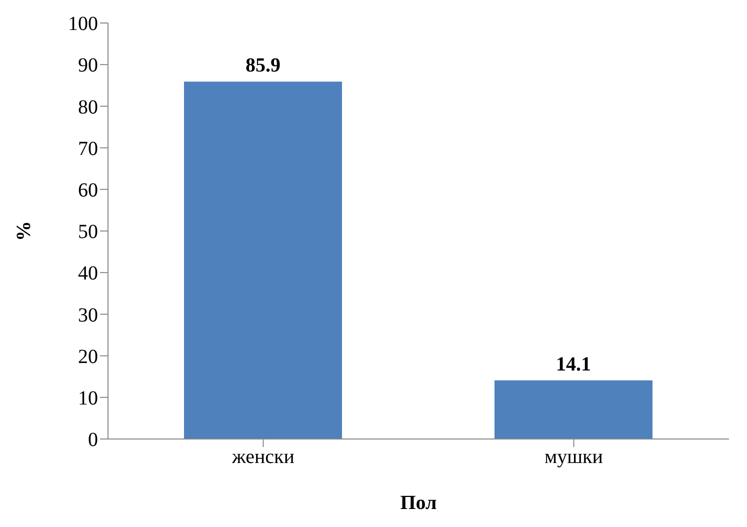  Describe the element at coordinates (88, 273) in the screenshot. I see `y-tick-label: 40` at that location.